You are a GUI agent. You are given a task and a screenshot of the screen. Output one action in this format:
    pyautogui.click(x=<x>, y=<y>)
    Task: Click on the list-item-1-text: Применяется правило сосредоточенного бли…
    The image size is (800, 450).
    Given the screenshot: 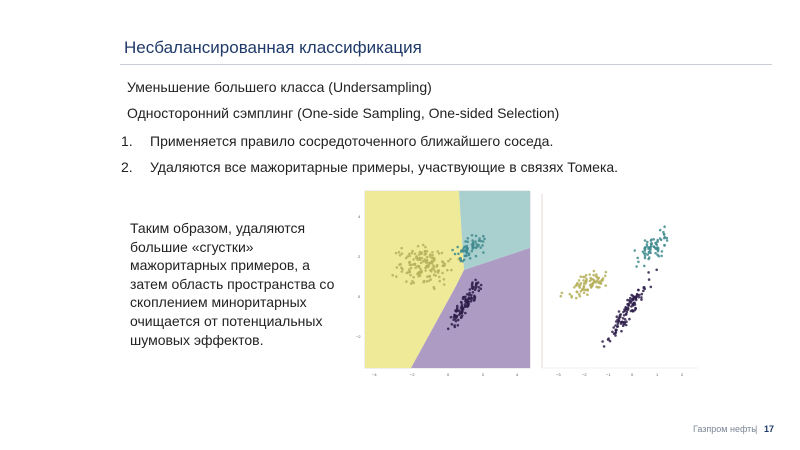 What is the action you would take?
    pyautogui.click(x=352, y=141)
    